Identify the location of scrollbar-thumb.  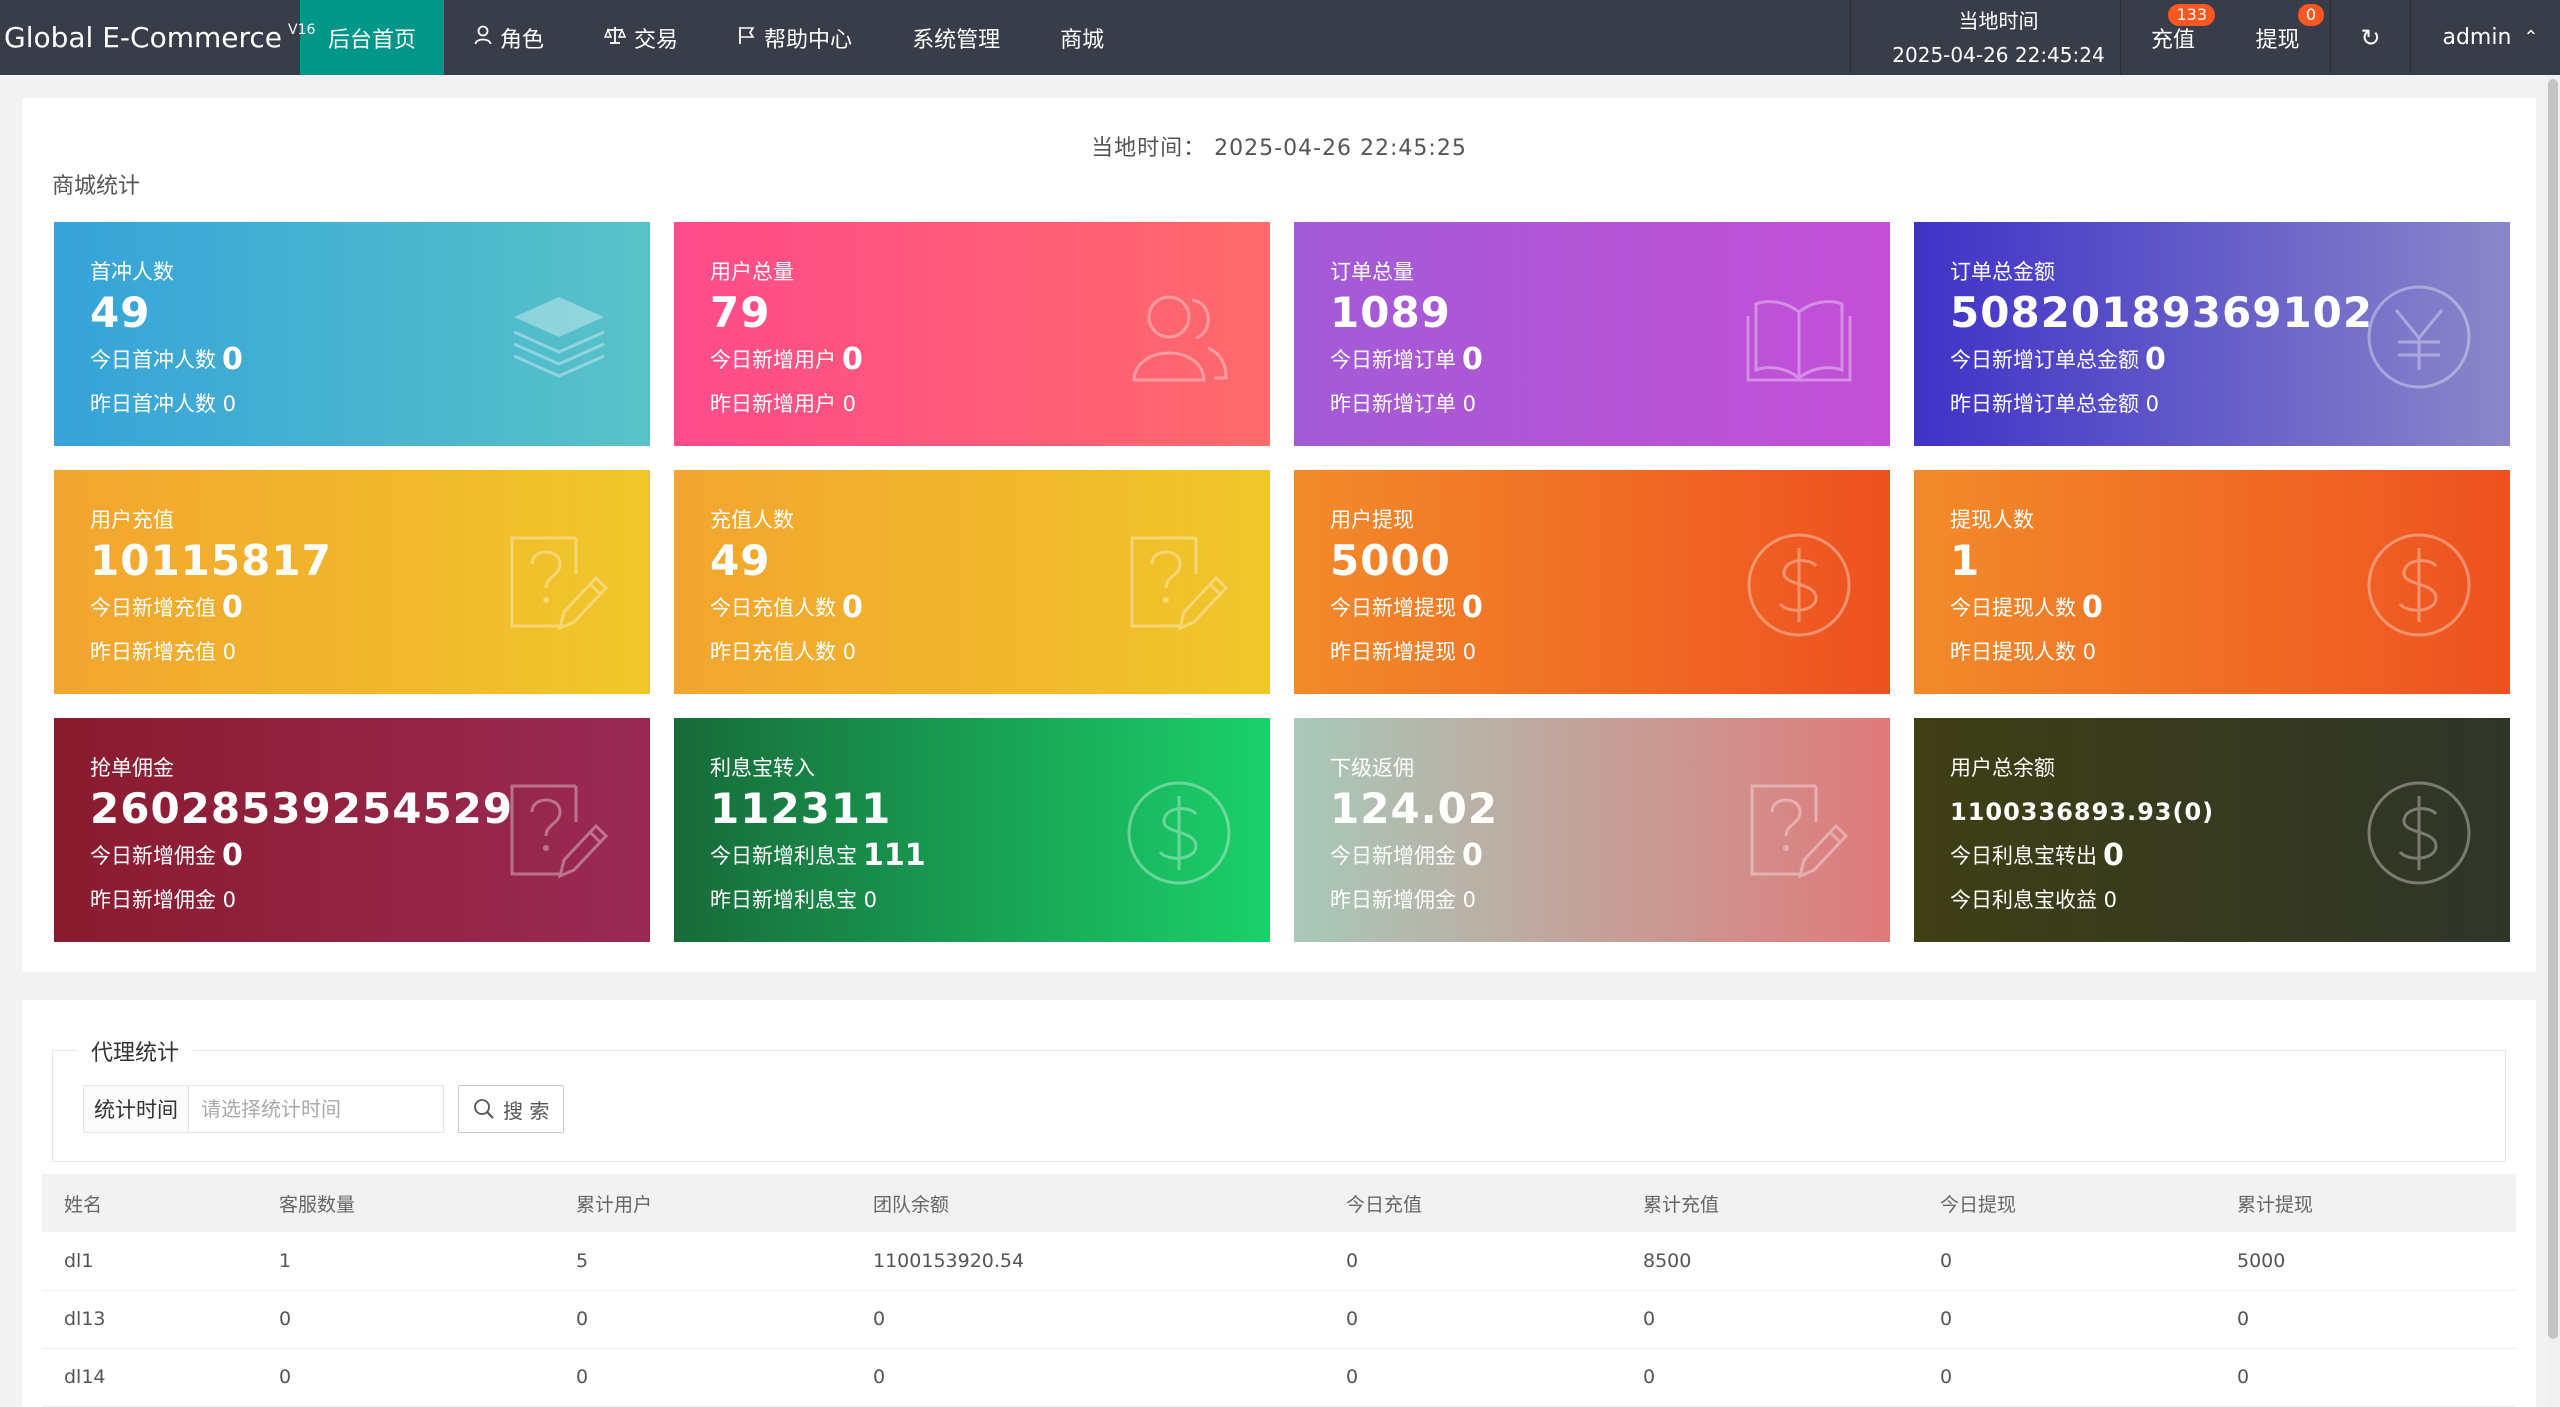
(2553, 709).